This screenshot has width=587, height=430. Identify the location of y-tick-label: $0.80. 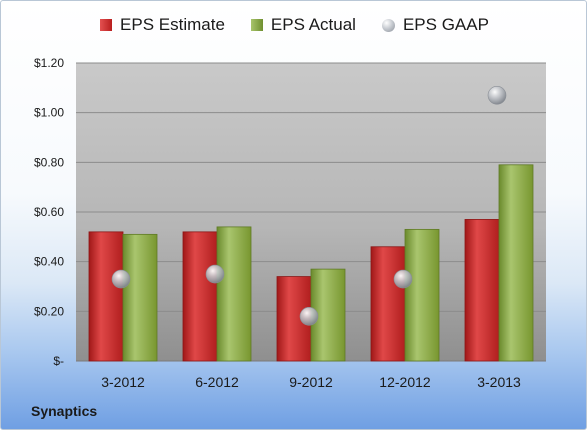
(49, 162).